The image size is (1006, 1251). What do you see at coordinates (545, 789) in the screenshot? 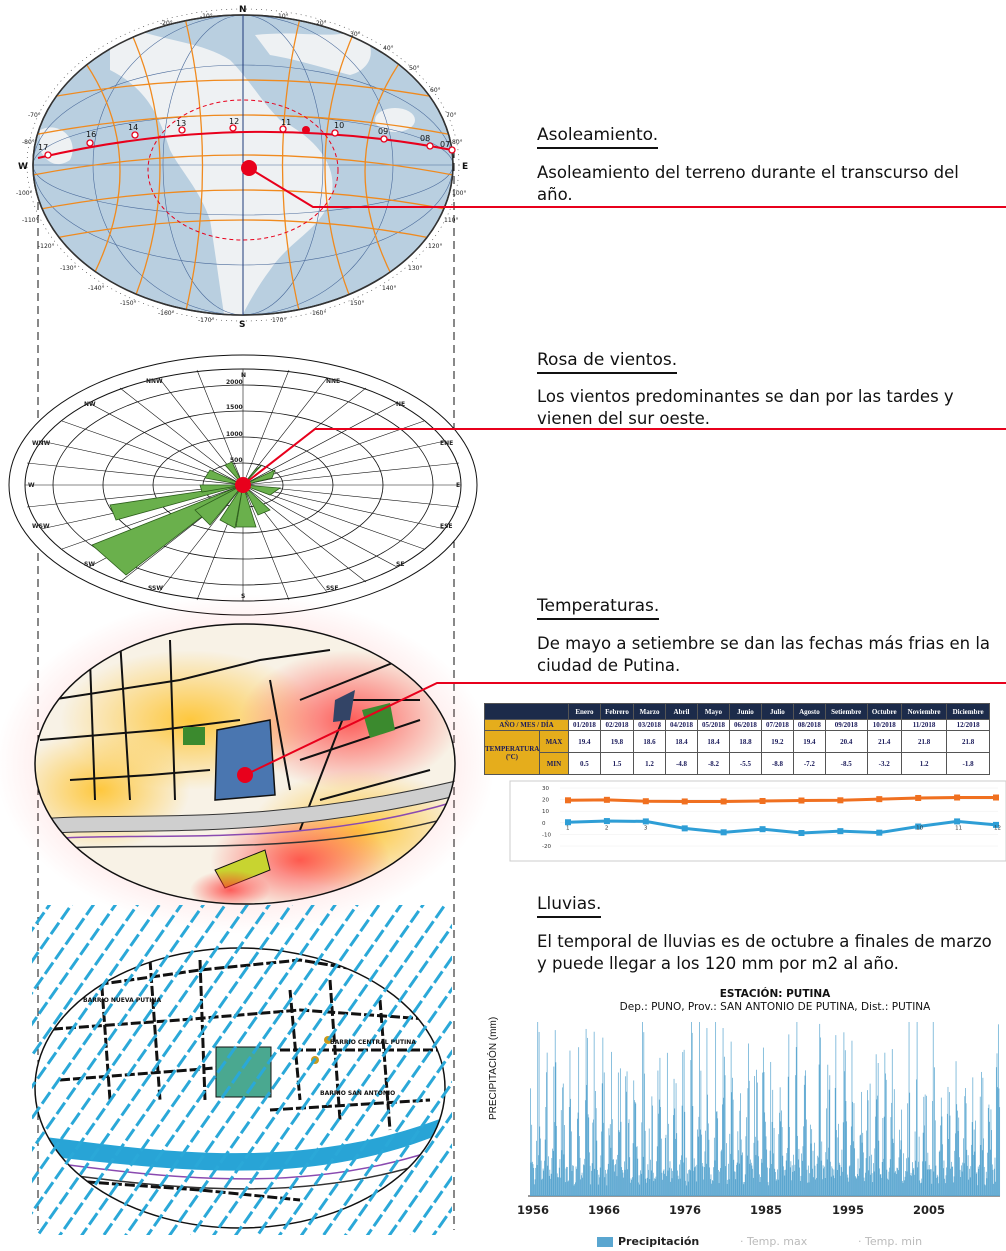
I see `y-tick: 30` at bounding box center [545, 789].